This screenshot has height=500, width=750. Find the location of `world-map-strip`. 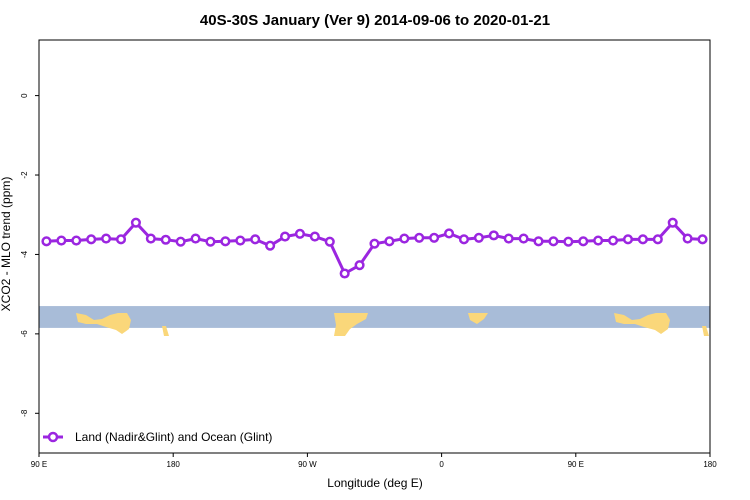

world-map-strip is located at coordinates (374, 321).